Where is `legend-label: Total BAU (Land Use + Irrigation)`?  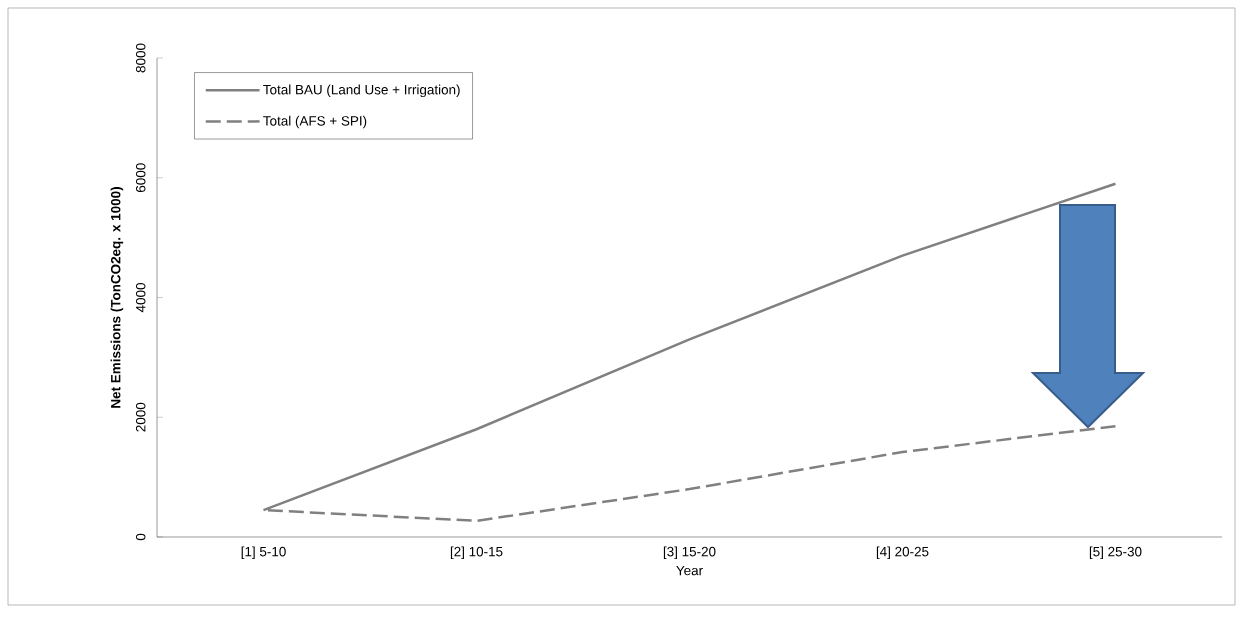
legend-label: Total BAU (Land Use + Irrigation) is located at coordinates (361, 91).